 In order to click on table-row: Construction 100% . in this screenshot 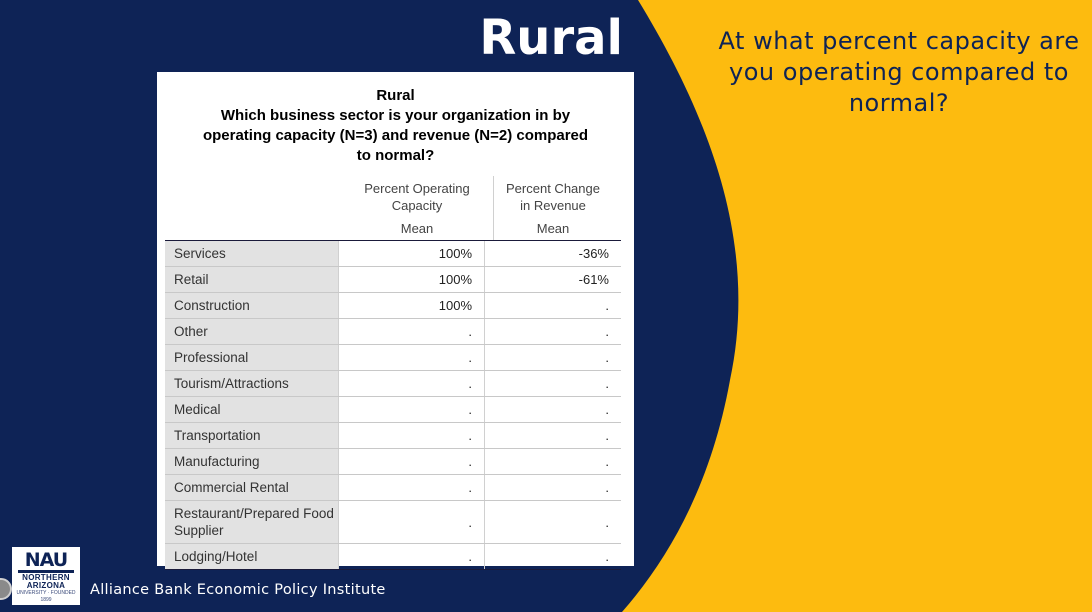, I will do `click(393, 306)`.